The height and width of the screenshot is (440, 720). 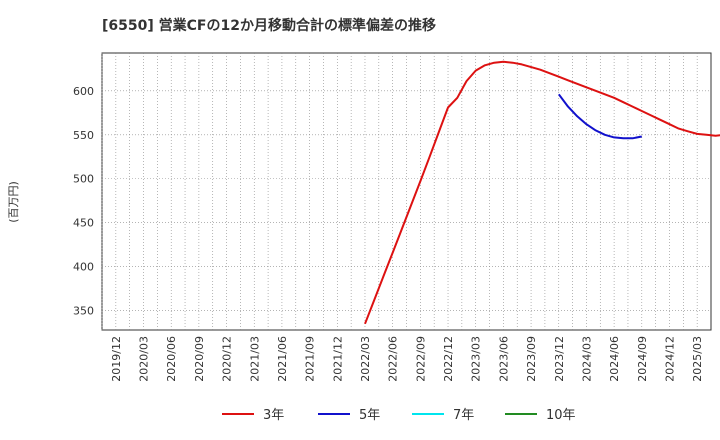 What do you see at coordinates (116, 359) in the screenshot?
I see `x-tick-label: 2019/12` at bounding box center [116, 359].